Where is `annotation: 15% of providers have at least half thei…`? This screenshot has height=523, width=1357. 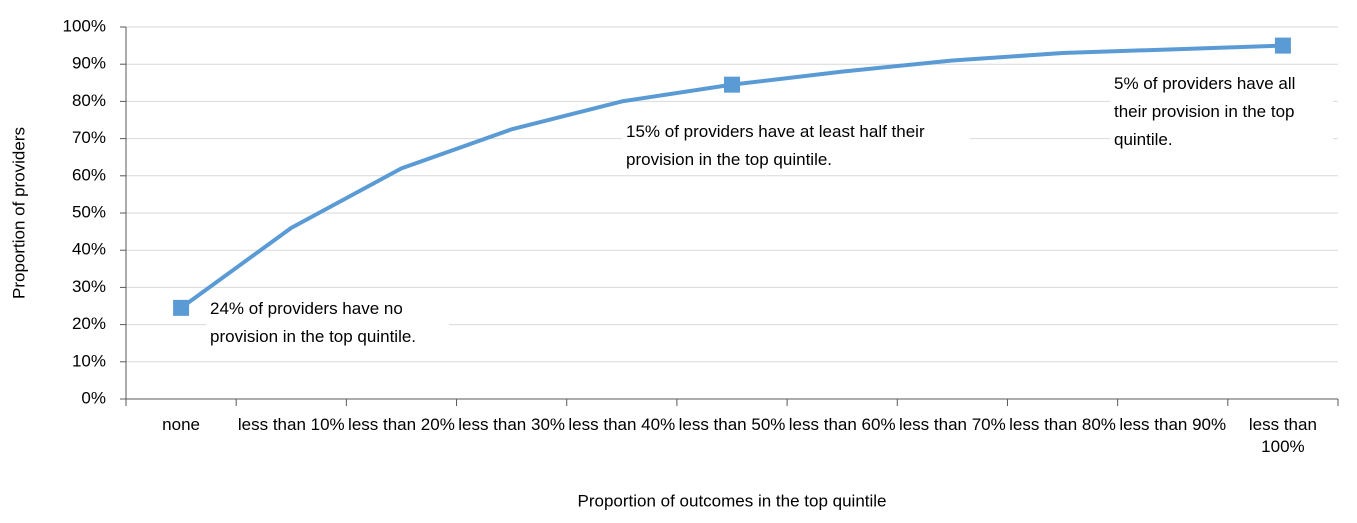
annotation: 15% of providers have at least half thei… is located at coordinates (796, 146).